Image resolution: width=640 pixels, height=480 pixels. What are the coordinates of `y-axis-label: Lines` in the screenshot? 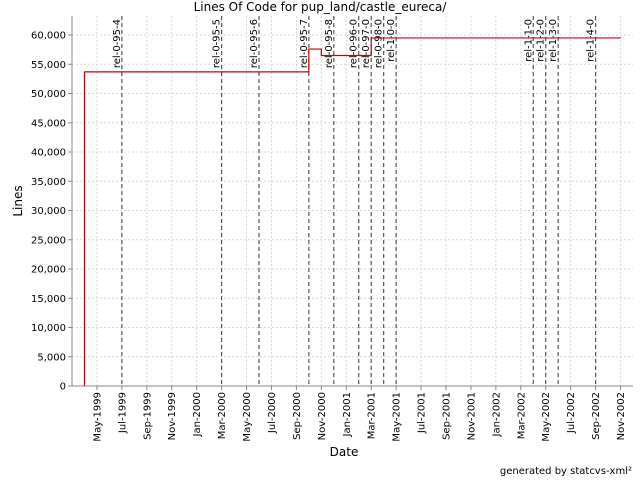 It's located at (18, 200).